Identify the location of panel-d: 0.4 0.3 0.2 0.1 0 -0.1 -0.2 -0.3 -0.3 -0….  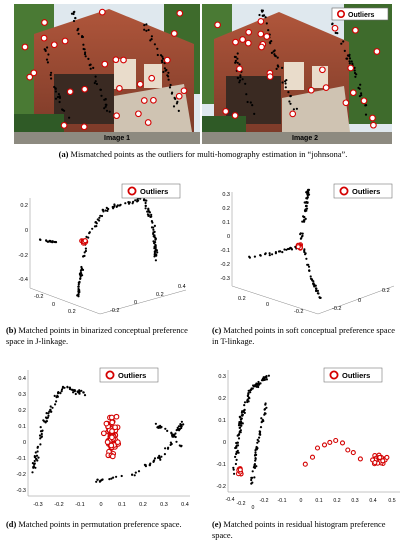
(102, 438).